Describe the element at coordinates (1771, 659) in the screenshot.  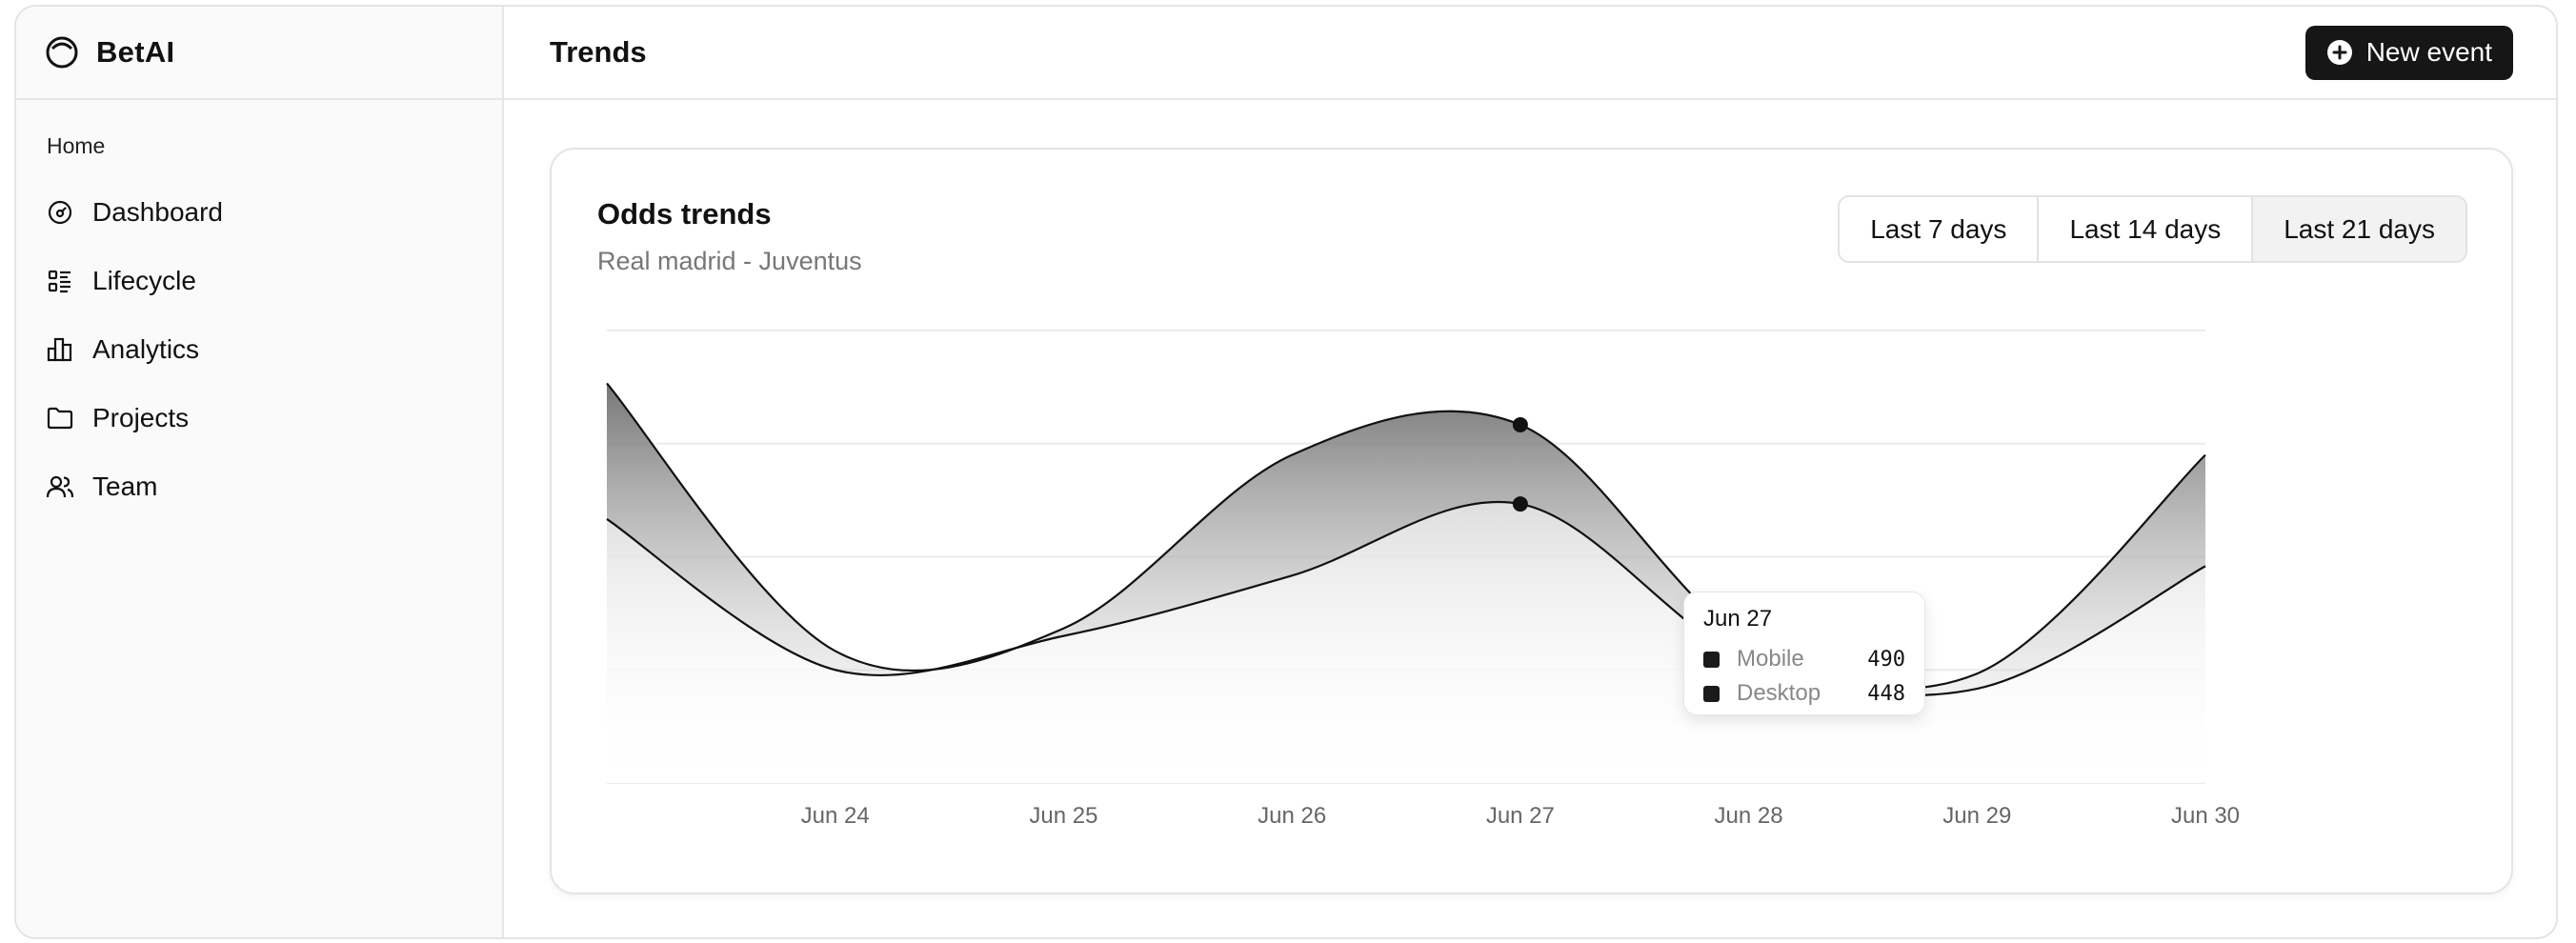
I see `tooltip-label: Mobile` at that location.